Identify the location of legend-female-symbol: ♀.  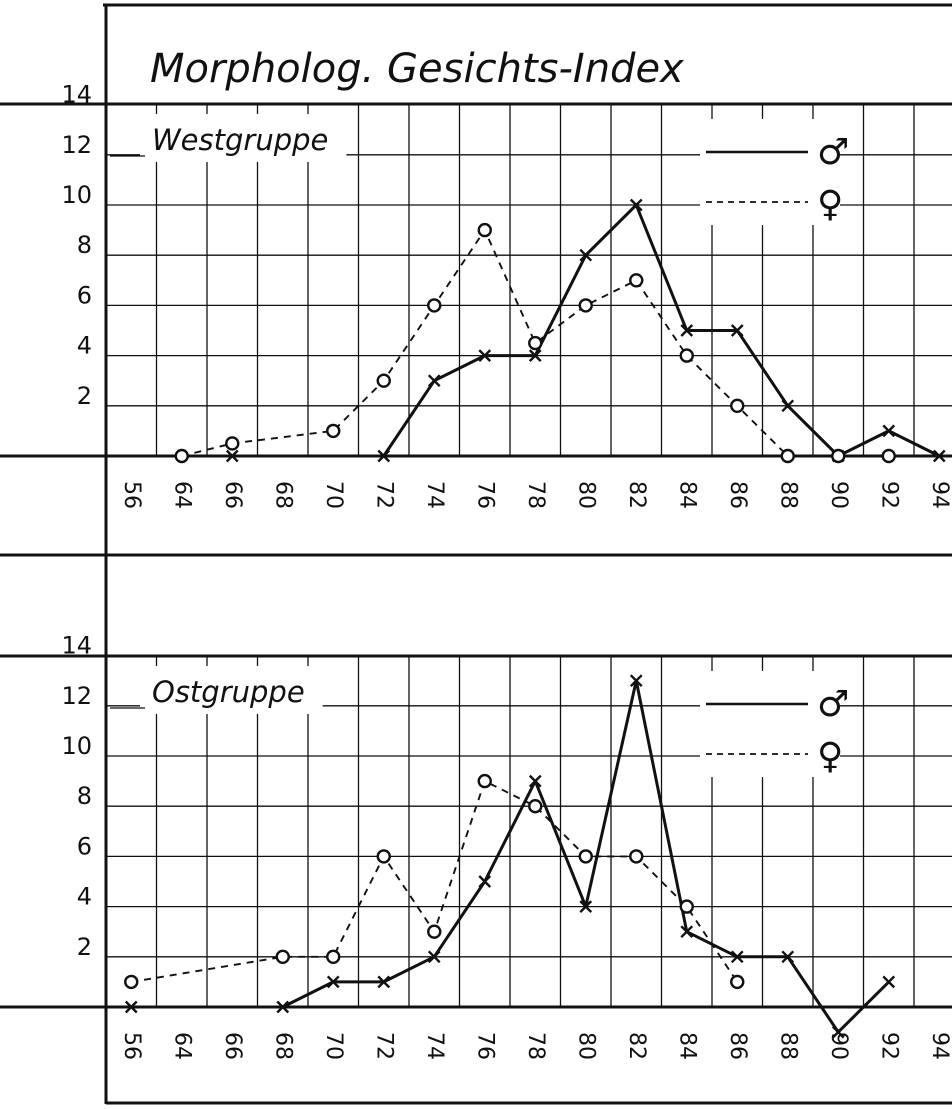
(830, 204).